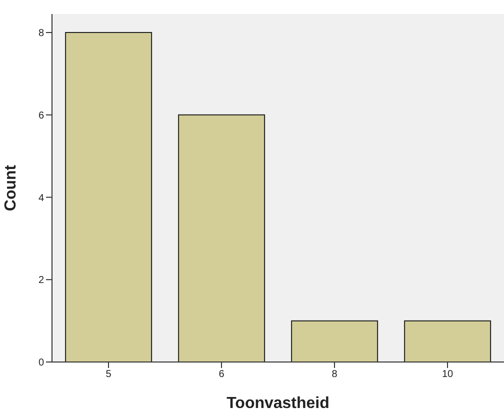  Describe the element at coordinates (41, 116) in the screenshot. I see `y-tick-label: 6` at that location.